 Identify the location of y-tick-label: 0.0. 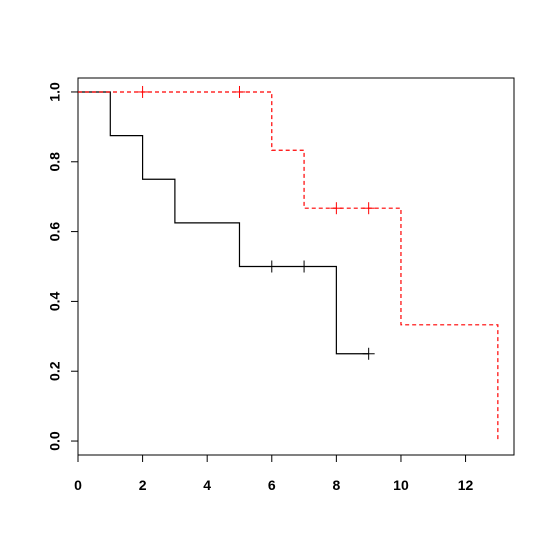
(55, 441).